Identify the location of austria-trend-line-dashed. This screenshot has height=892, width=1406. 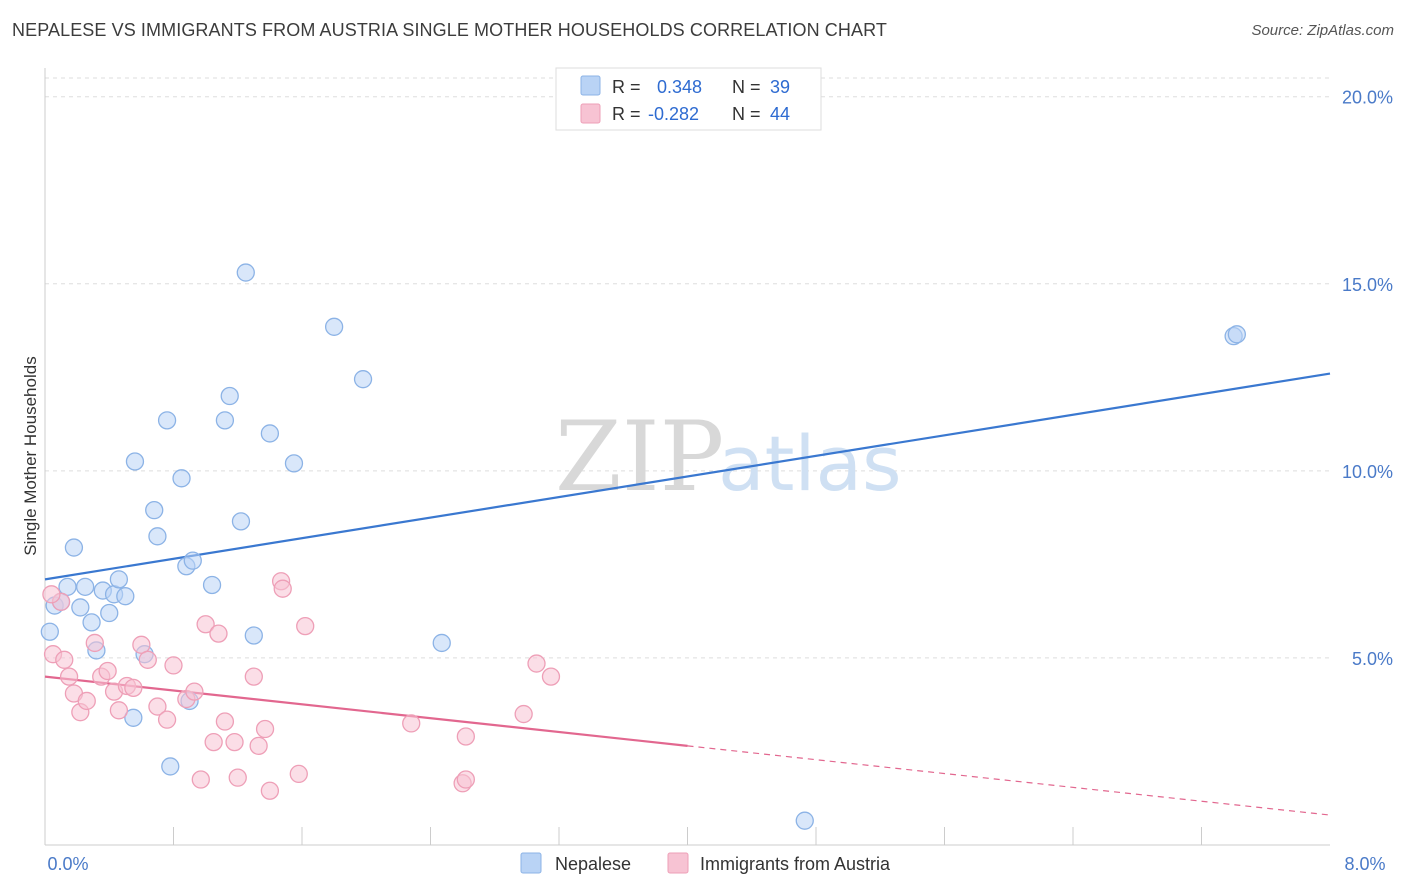
(1009, 780).